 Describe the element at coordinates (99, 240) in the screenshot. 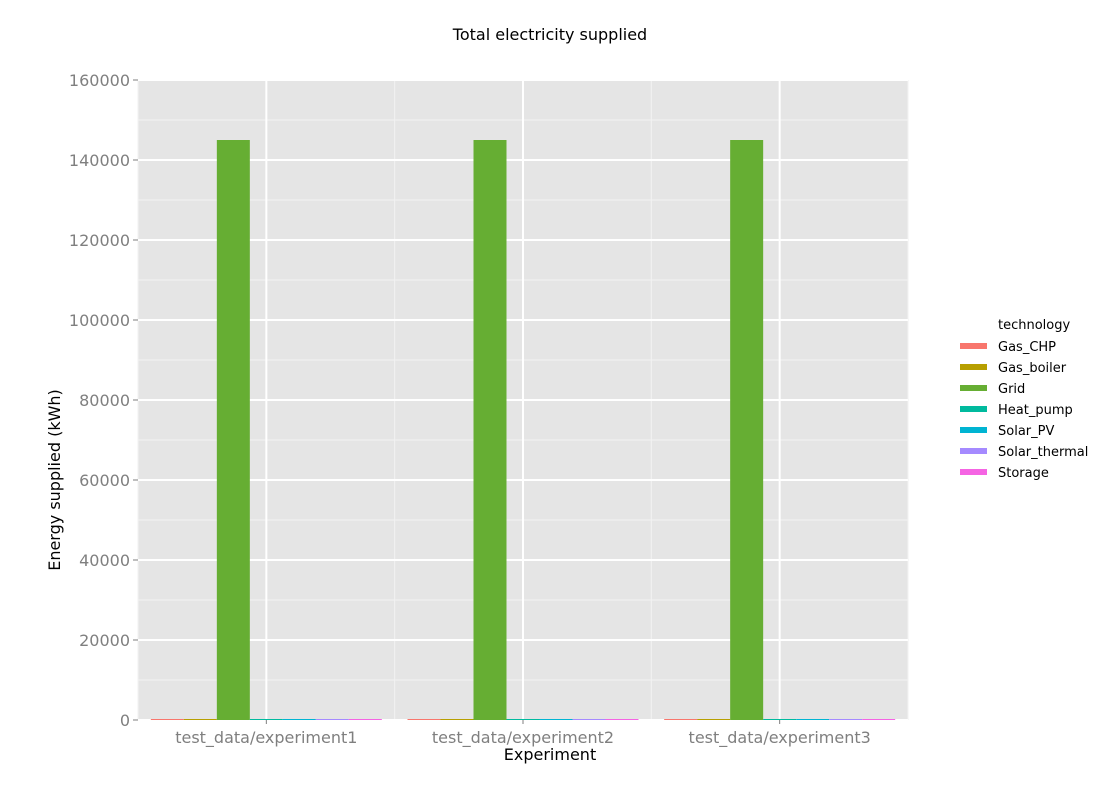

I see `y-tick-label: 120000` at that location.